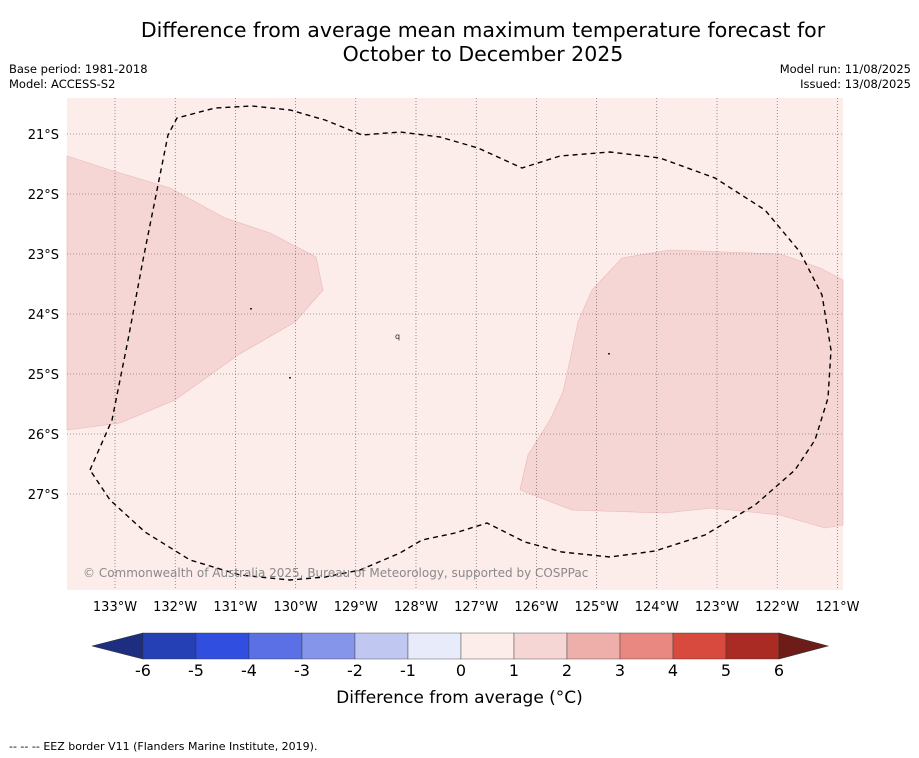  I want to click on colorbar-label-text: Difference from average (°C), so click(459, 698).